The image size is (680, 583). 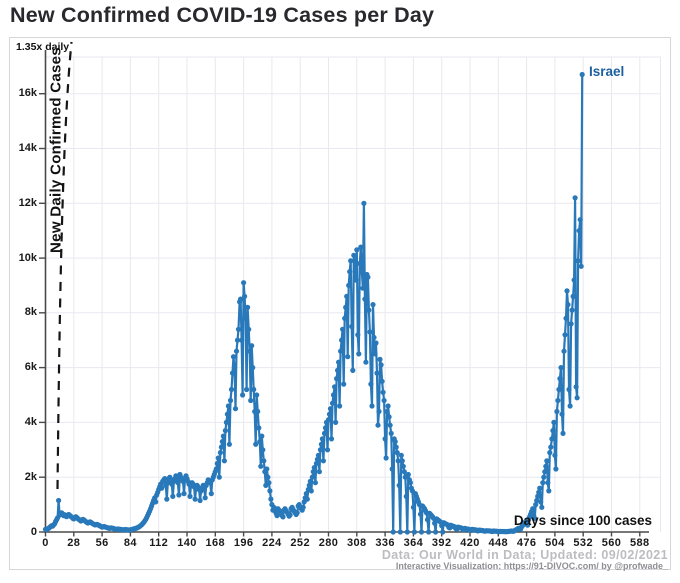 What do you see at coordinates (130, 543) in the screenshot?
I see `x-tick-label: 84` at bounding box center [130, 543].